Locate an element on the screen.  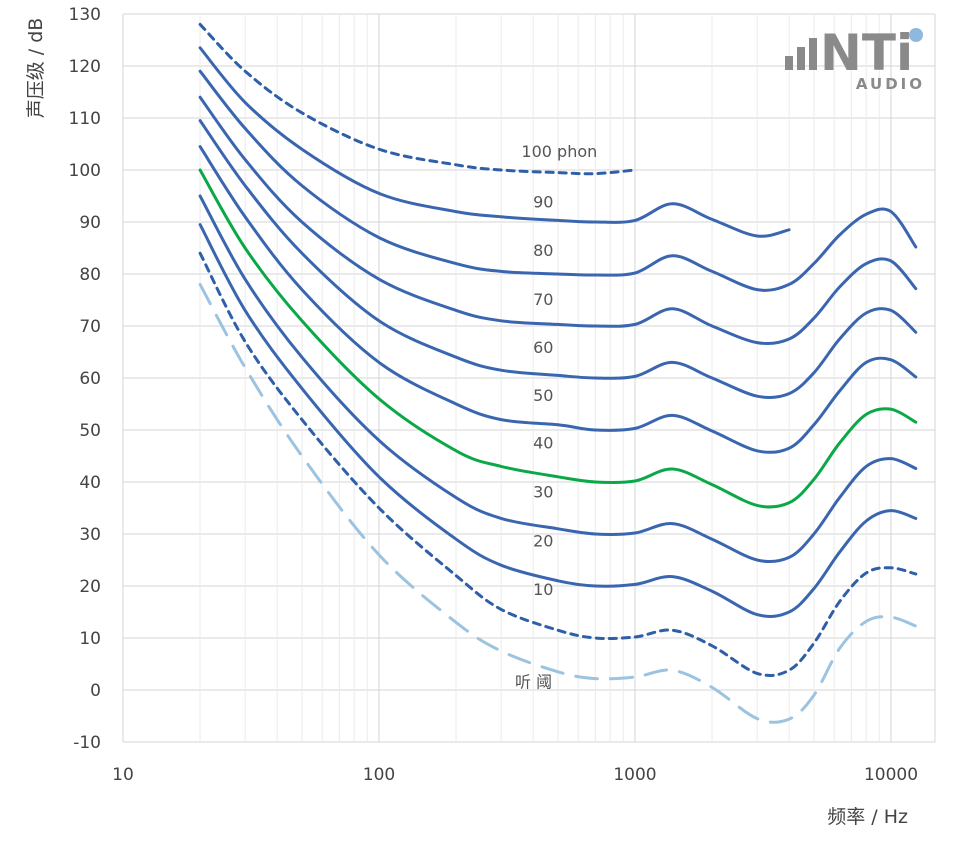
x-tick-label: 10 is located at coordinates (123, 775).